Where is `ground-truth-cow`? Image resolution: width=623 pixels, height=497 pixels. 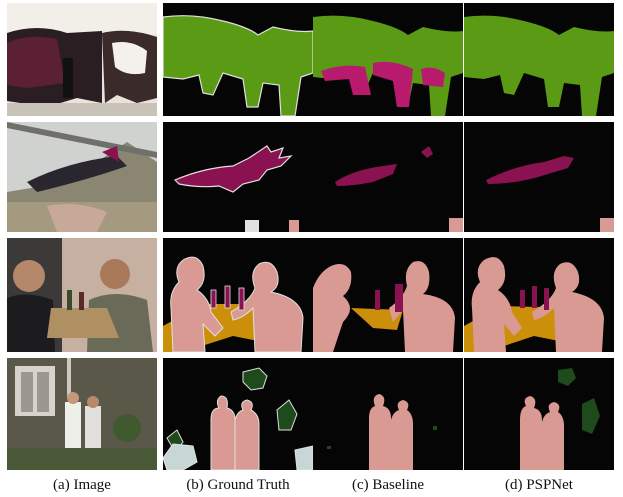
ground-truth-cow is located at coordinates (238, 59).